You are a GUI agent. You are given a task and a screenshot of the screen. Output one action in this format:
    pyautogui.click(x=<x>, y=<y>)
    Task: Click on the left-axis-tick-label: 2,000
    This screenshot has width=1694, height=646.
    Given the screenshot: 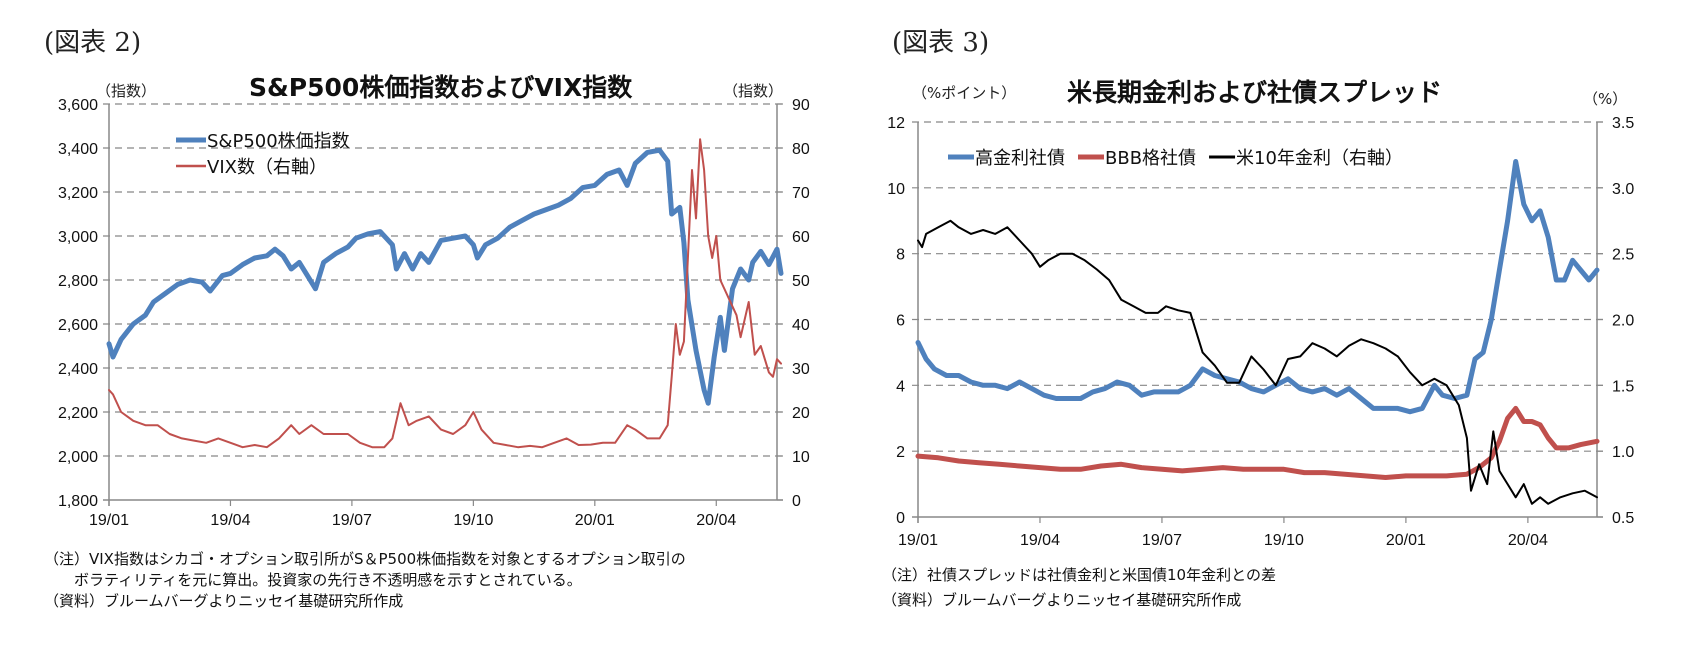 What is the action you would take?
    pyautogui.click(x=78, y=457)
    